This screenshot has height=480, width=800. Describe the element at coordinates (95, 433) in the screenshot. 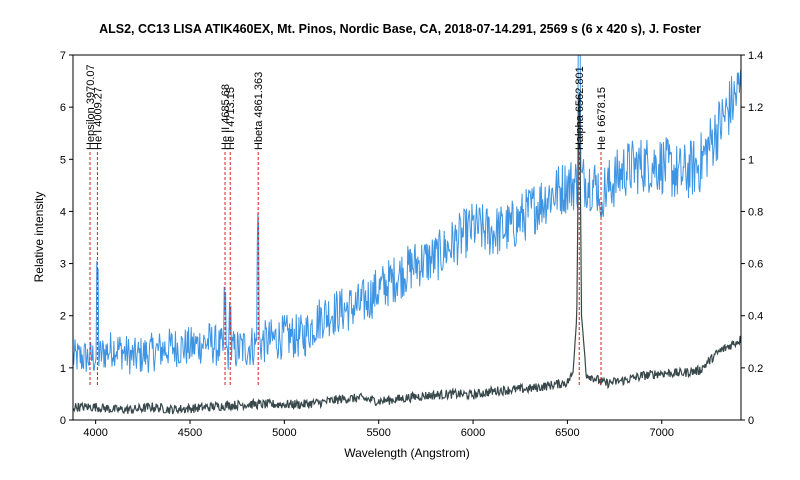

I see `x-tick-label: 4000` at that location.